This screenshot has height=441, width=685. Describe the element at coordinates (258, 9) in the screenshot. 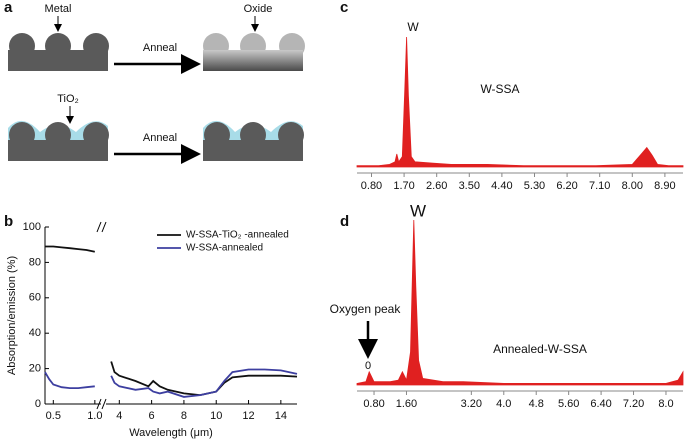

I see `label: Oxide` at that location.